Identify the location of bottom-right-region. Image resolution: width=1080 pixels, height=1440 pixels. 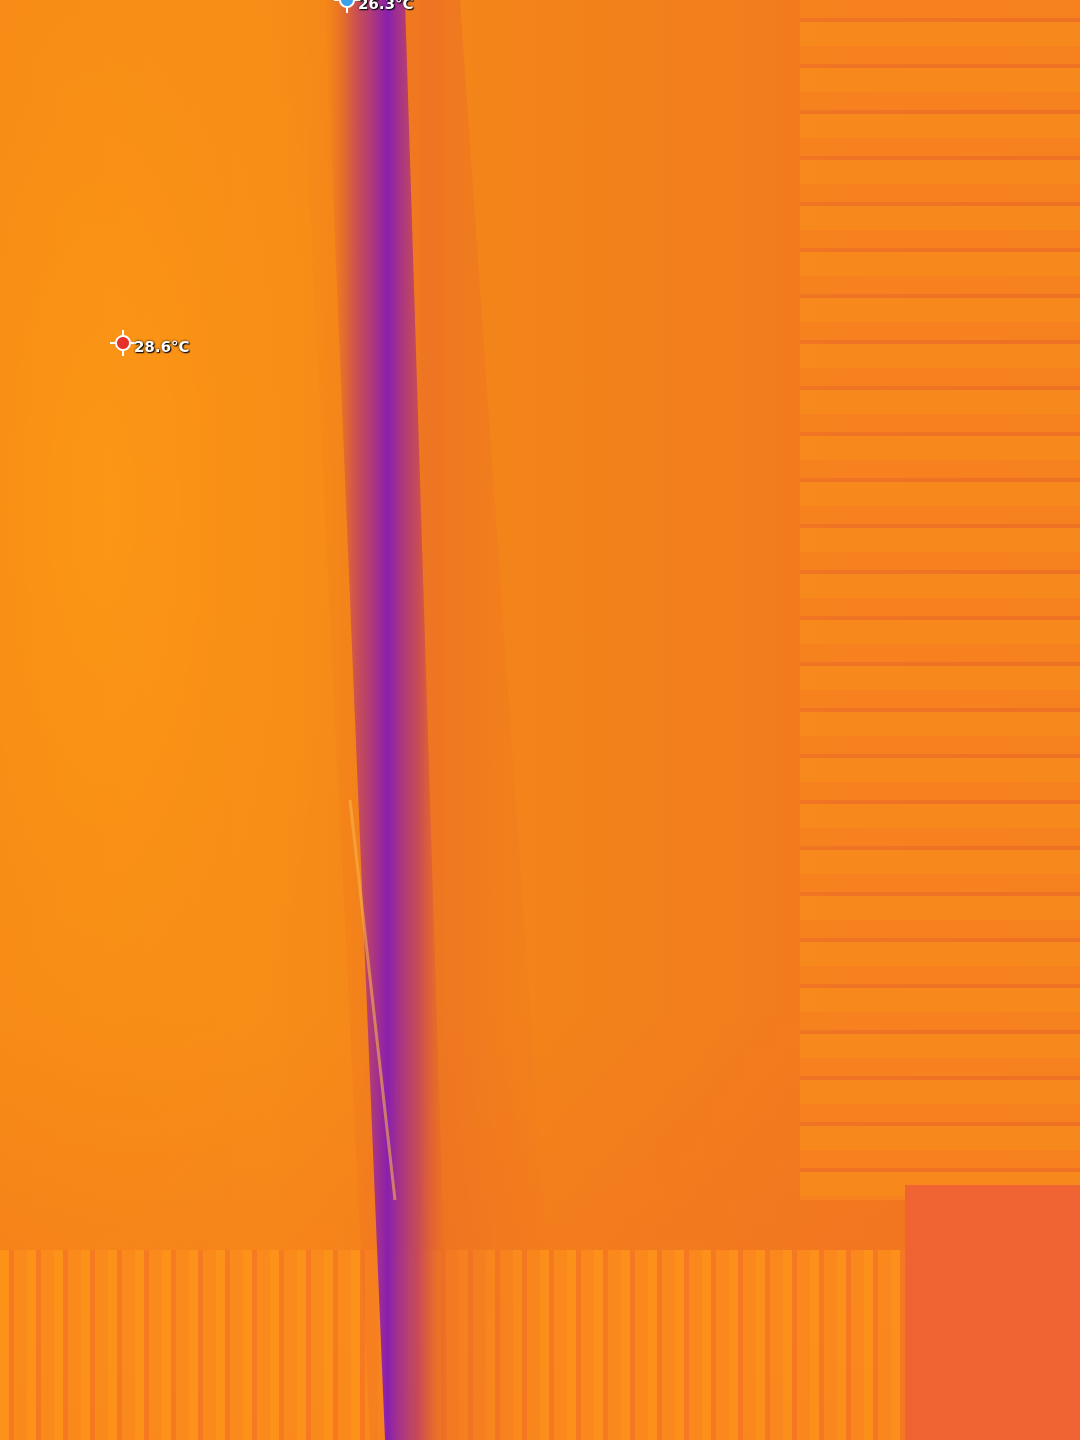
(992, 1312).